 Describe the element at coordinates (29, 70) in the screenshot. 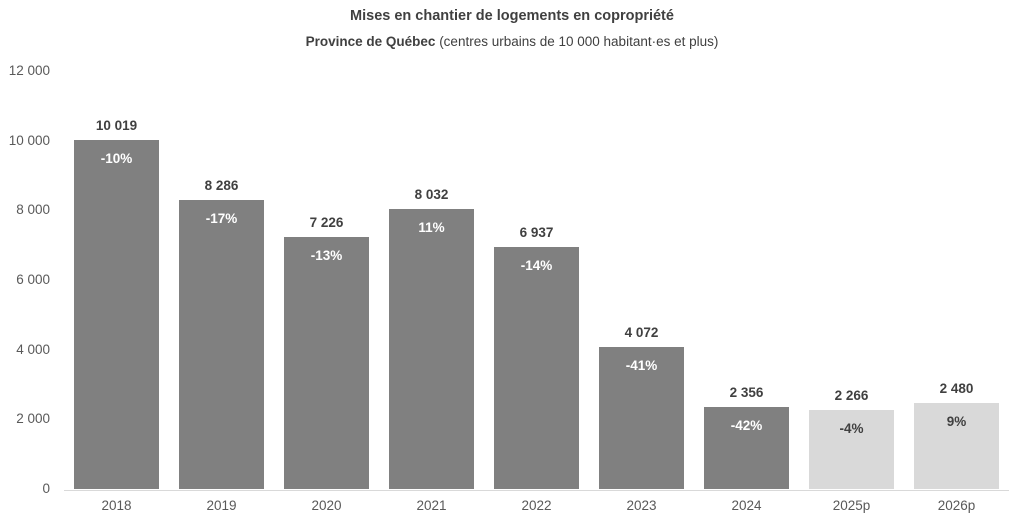

I see `y-axis-tick-label: 12 000` at that location.